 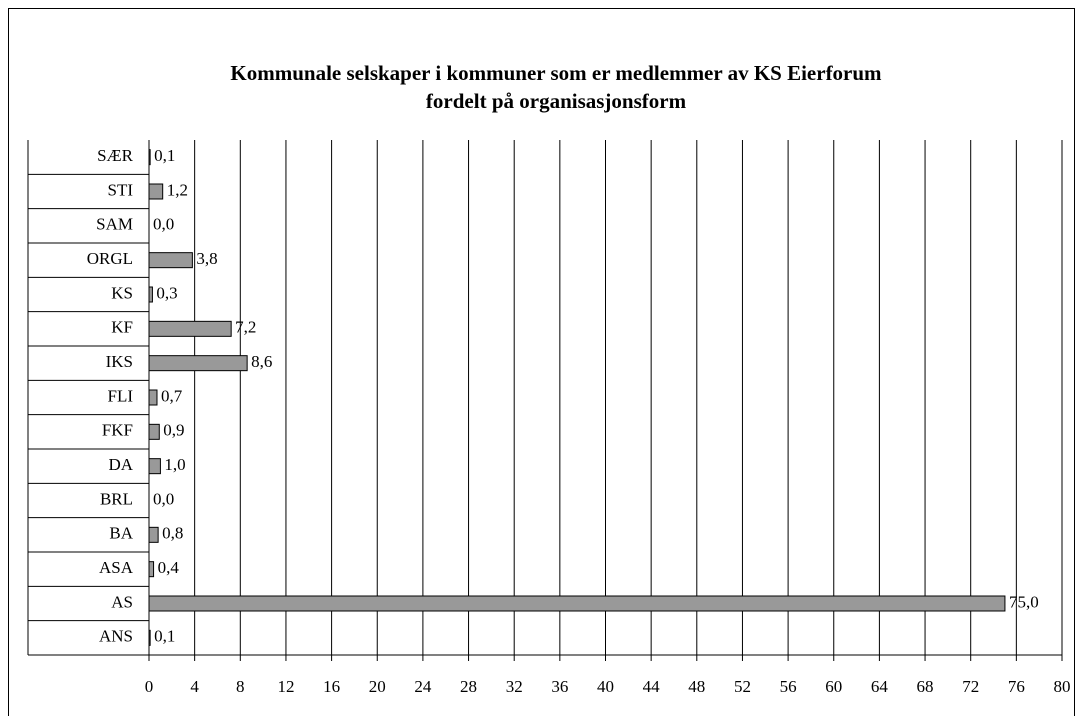 What do you see at coordinates (194, 686) in the screenshot?
I see `x-tick-label: 4` at bounding box center [194, 686].